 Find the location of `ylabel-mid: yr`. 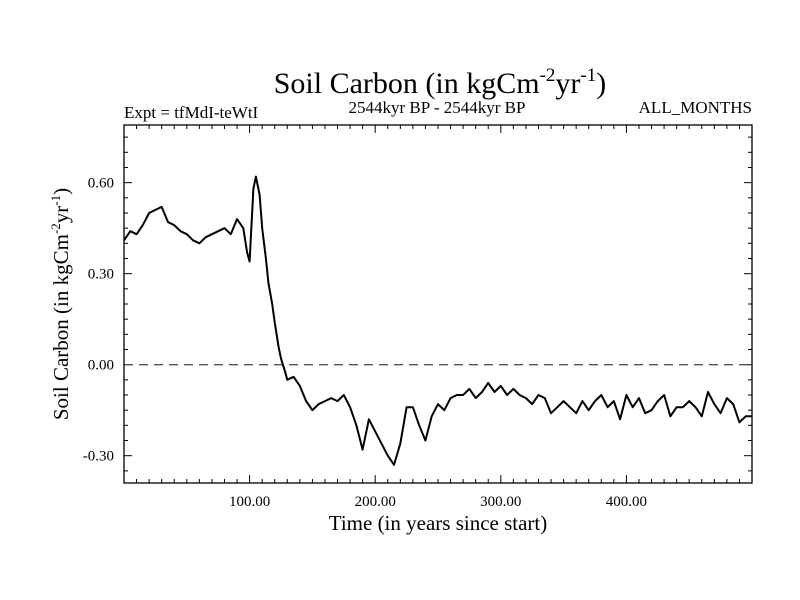

ylabel-mid: yr is located at coordinates (61, 215).